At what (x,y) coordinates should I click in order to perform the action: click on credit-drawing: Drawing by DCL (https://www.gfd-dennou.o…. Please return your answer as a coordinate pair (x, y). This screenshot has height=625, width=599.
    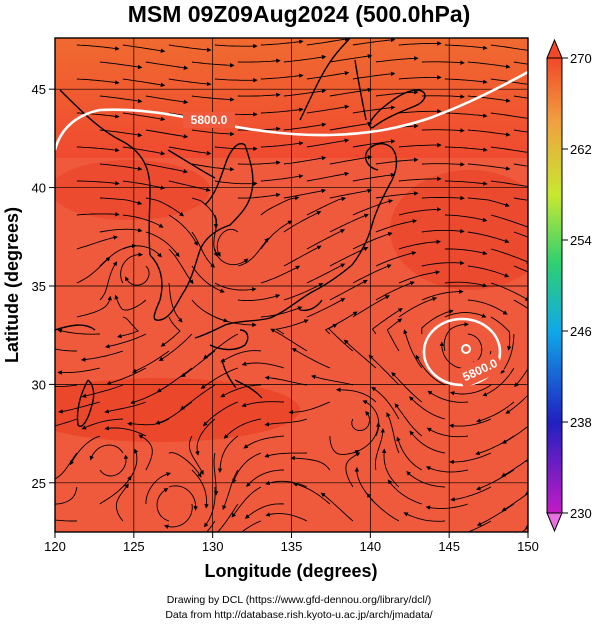
    Looking at the image, I should click on (299, 600).